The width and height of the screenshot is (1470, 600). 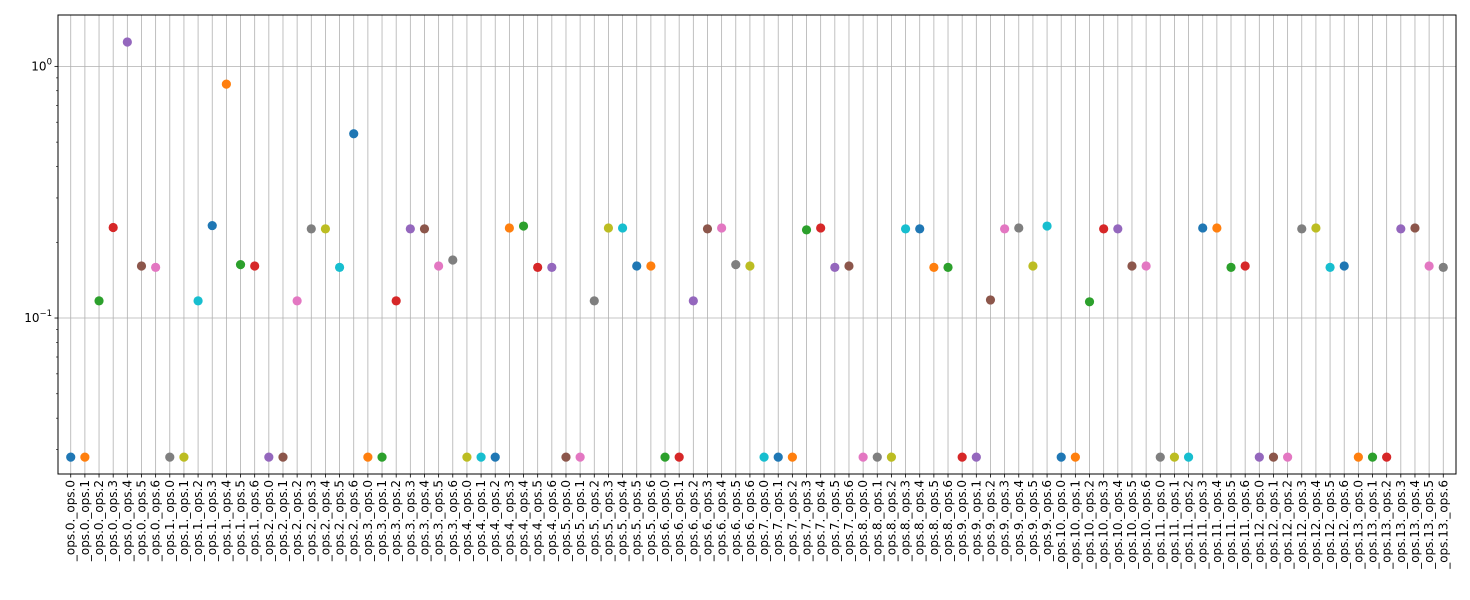 What do you see at coordinates (1443, 525) in the screenshot?
I see `x-tick-label: _ops.13._ops.6` at bounding box center [1443, 525].